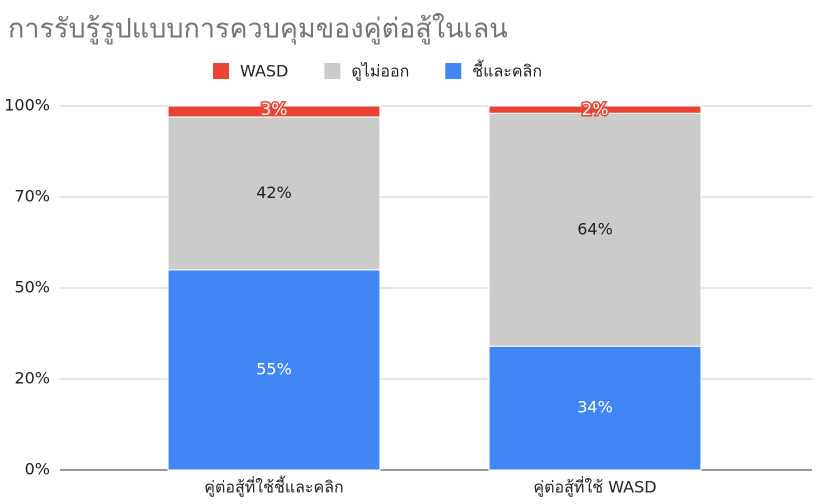  I want to click on data-label: 2%, so click(595, 110).